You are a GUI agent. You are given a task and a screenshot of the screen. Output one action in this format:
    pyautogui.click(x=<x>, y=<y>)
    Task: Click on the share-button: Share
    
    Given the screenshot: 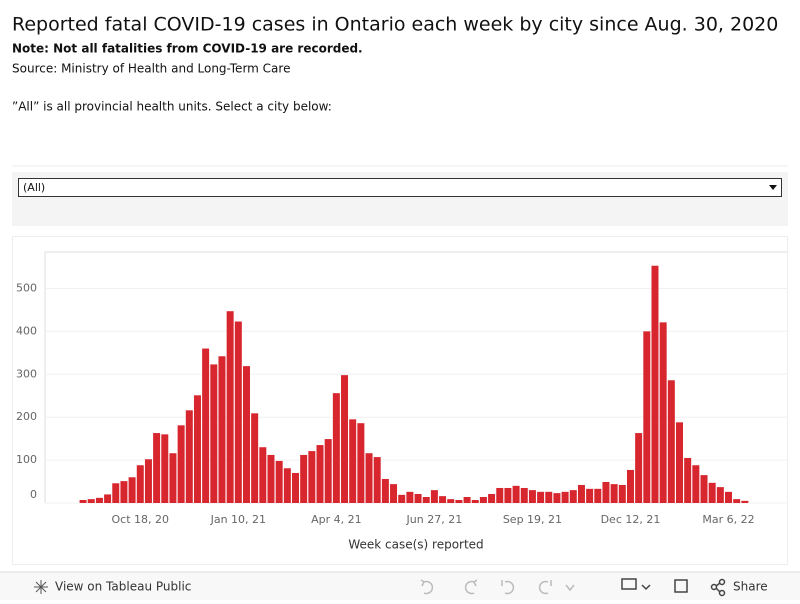 What is the action you would take?
    pyautogui.click(x=750, y=587)
    